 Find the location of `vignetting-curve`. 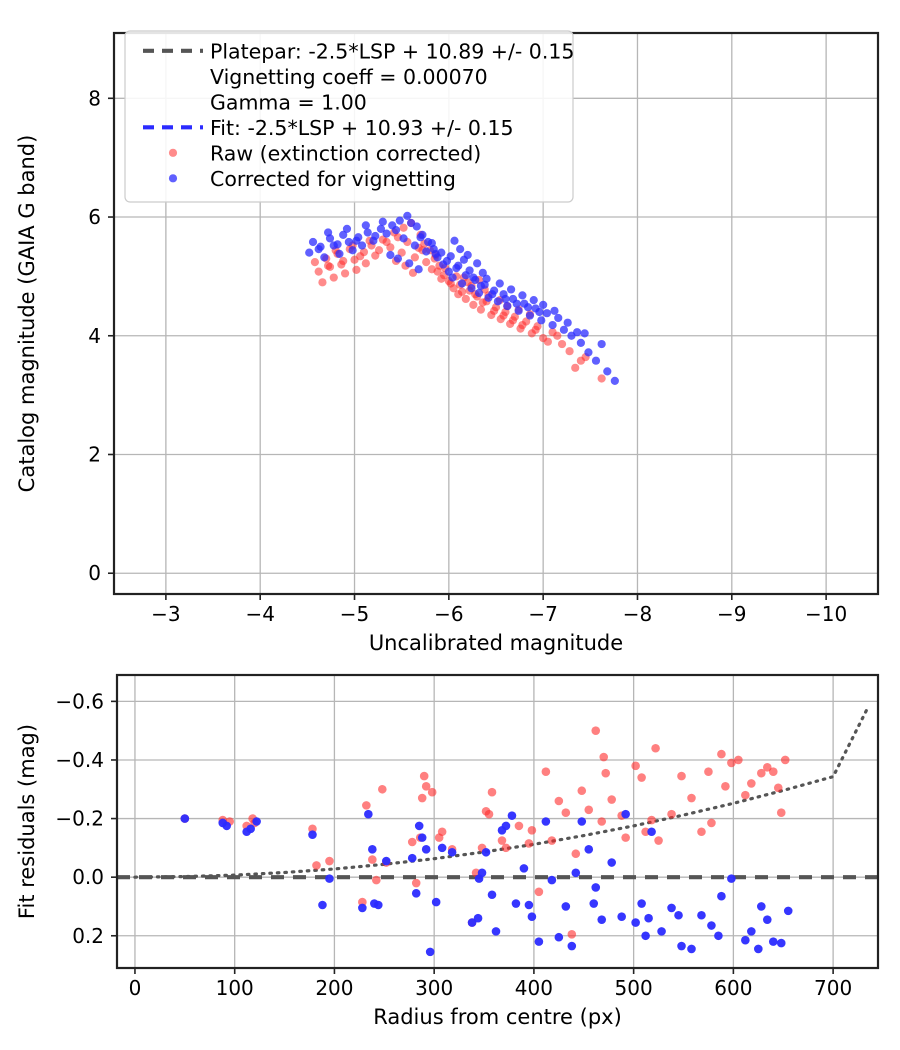

vignetting-curve is located at coordinates (501, 792).